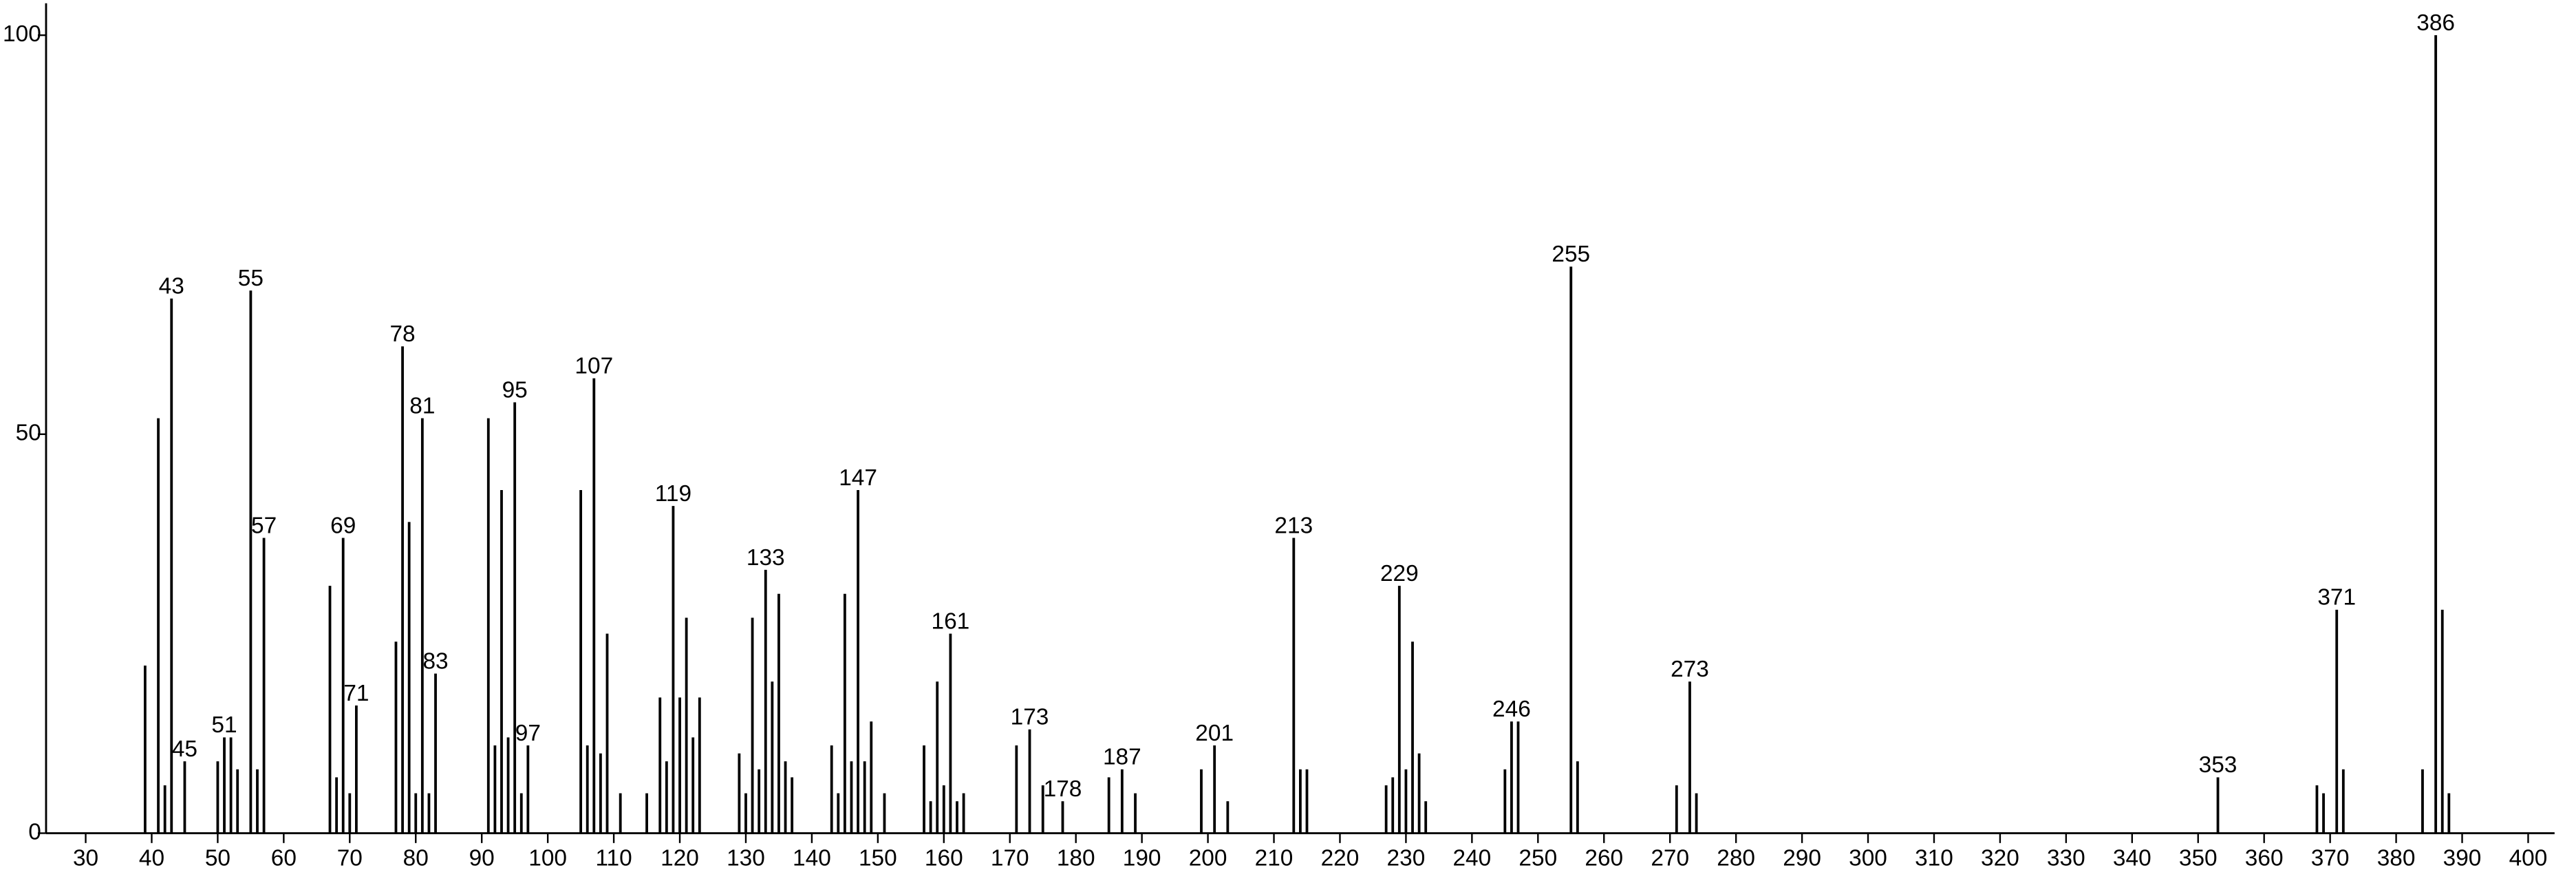 Image resolution: width=2576 pixels, height=870 pixels. I want to click on y-tick-label: 0, so click(34, 832).